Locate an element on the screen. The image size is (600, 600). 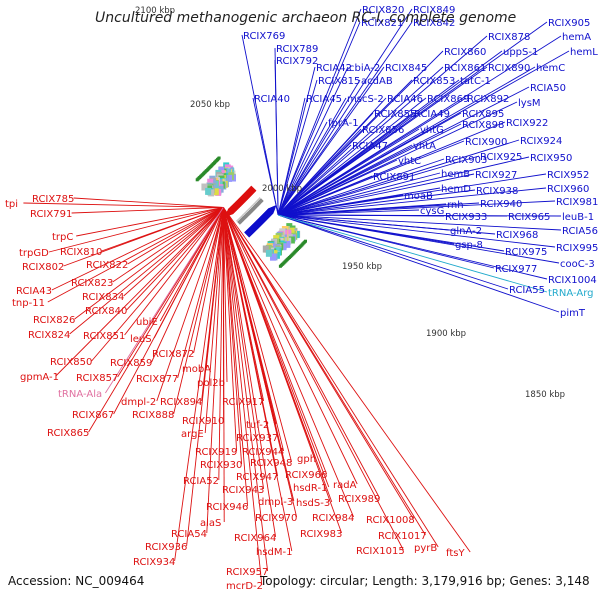
gene-label-minus: RCIX785 is located at coordinates (53, 199).